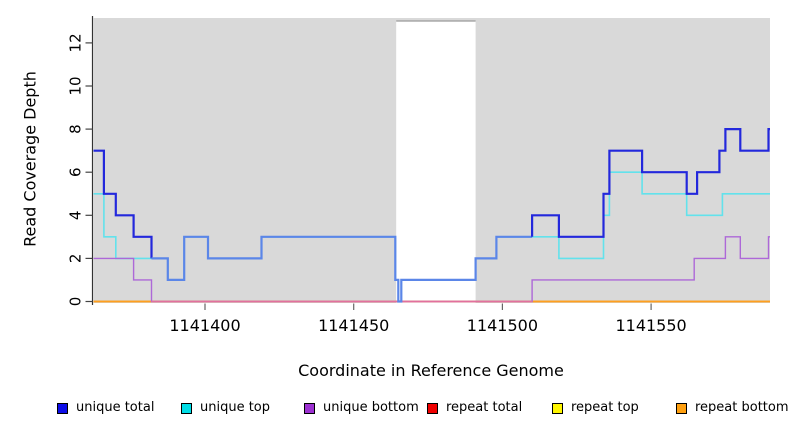  What do you see at coordinates (115, 407) in the screenshot?
I see `legend-label: unique total` at bounding box center [115, 407].